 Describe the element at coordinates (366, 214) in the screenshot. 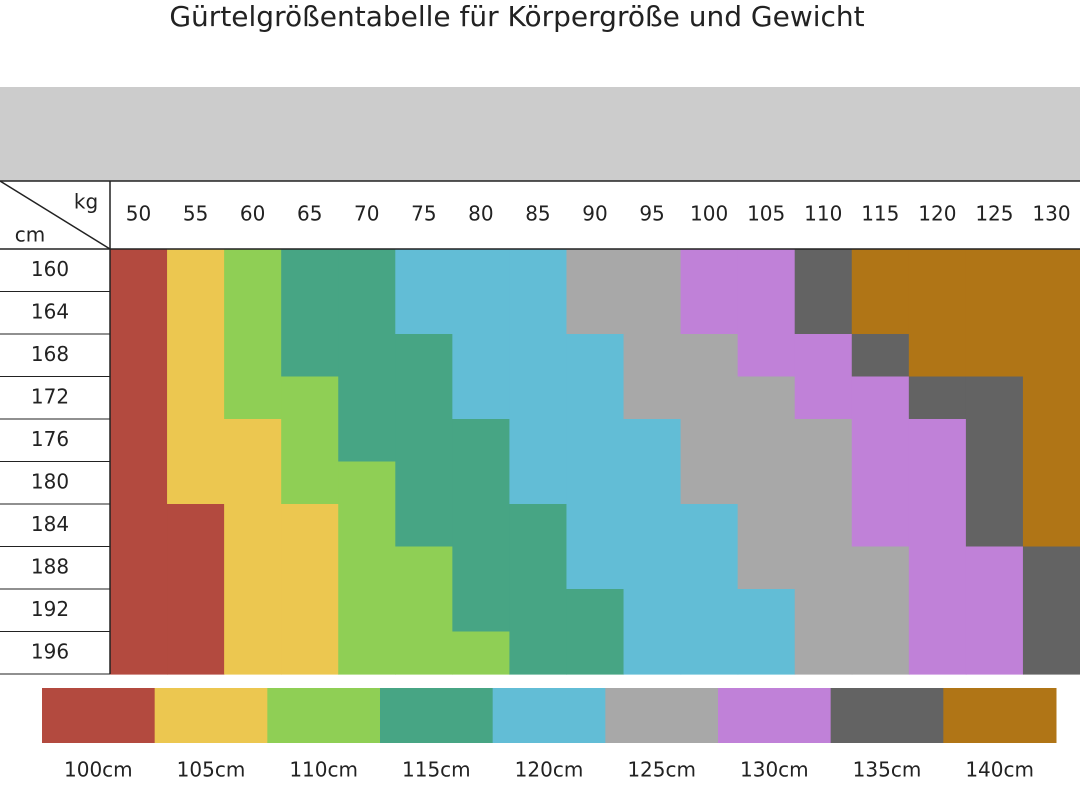

I see `x-tick-label: 70` at that location.